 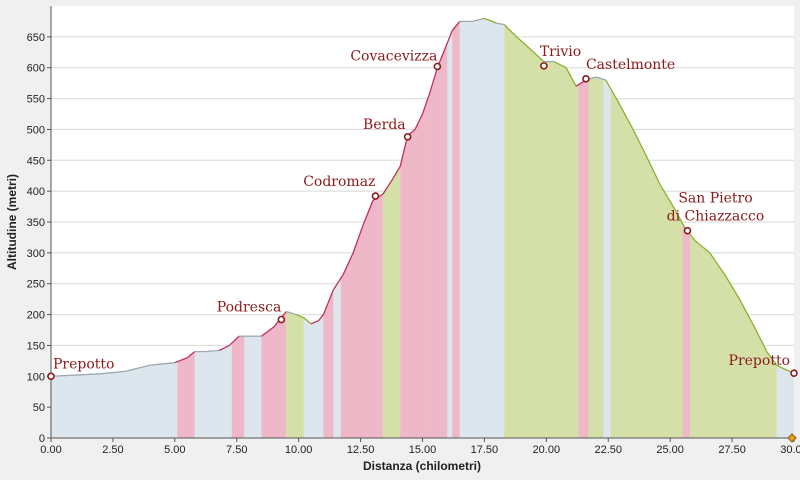 I want to click on x-tick-label: 5.00, so click(x=174, y=450).